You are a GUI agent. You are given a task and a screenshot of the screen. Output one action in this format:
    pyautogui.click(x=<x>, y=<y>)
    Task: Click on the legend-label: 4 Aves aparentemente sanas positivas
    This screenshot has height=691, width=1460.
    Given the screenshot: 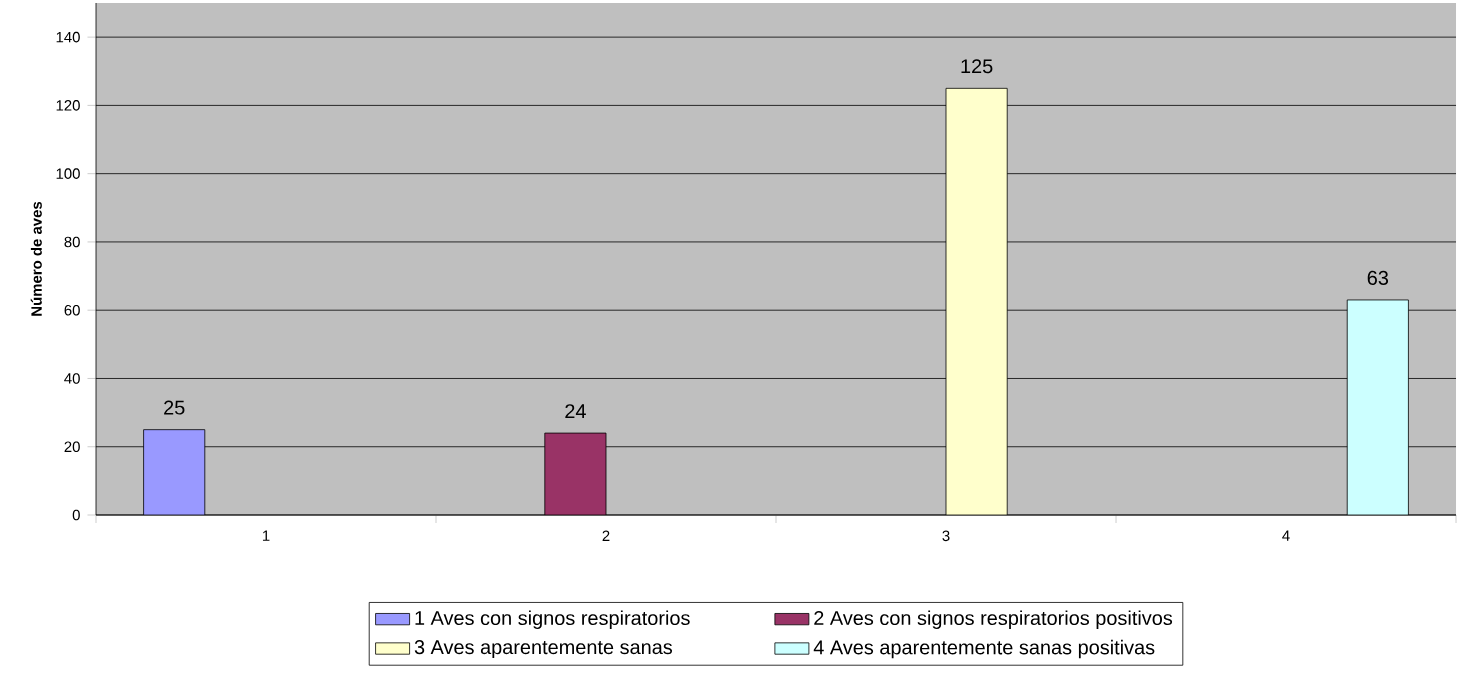 What is the action you would take?
    pyautogui.click(x=984, y=649)
    